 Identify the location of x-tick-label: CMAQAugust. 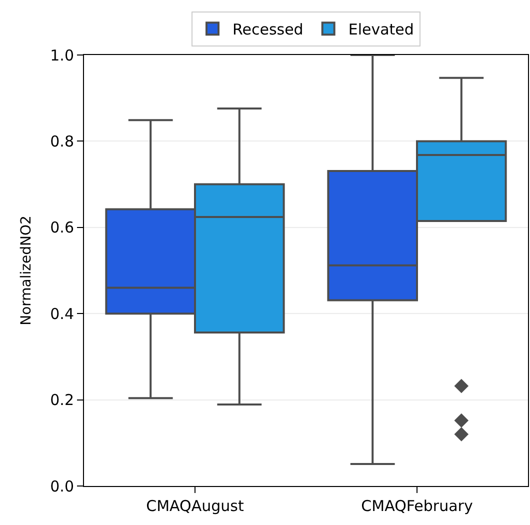
(195, 506).